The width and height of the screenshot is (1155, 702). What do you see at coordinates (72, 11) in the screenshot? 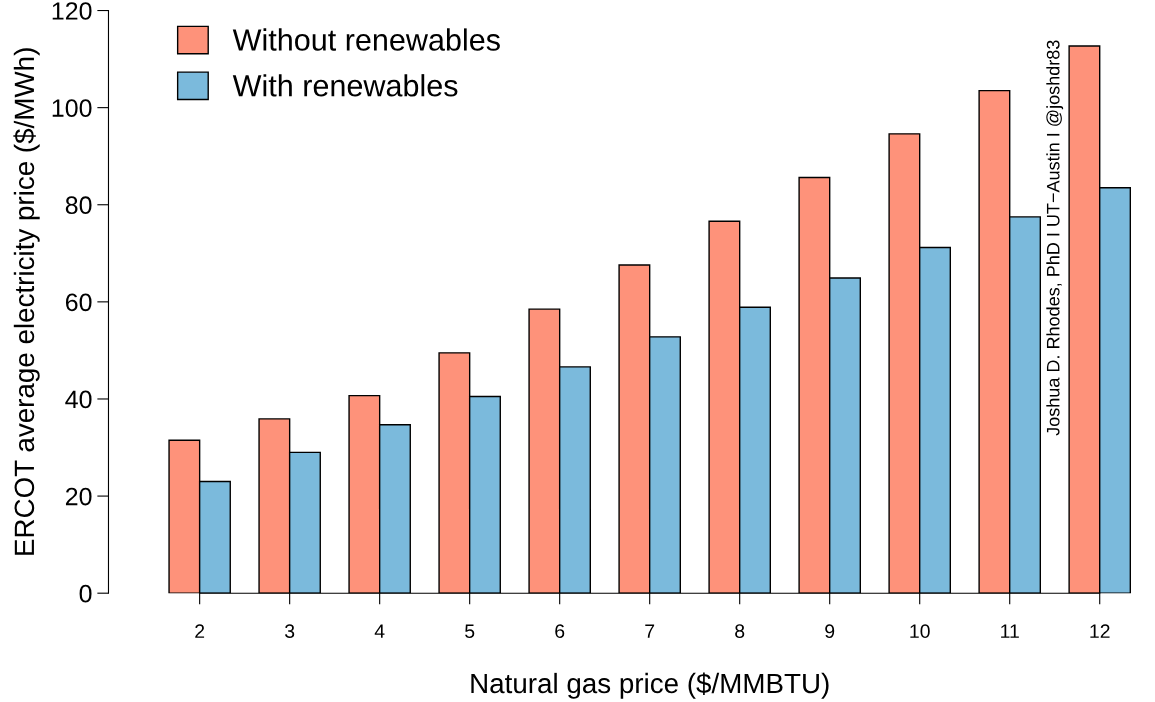
I see `y-tick-label: 120` at bounding box center [72, 11].